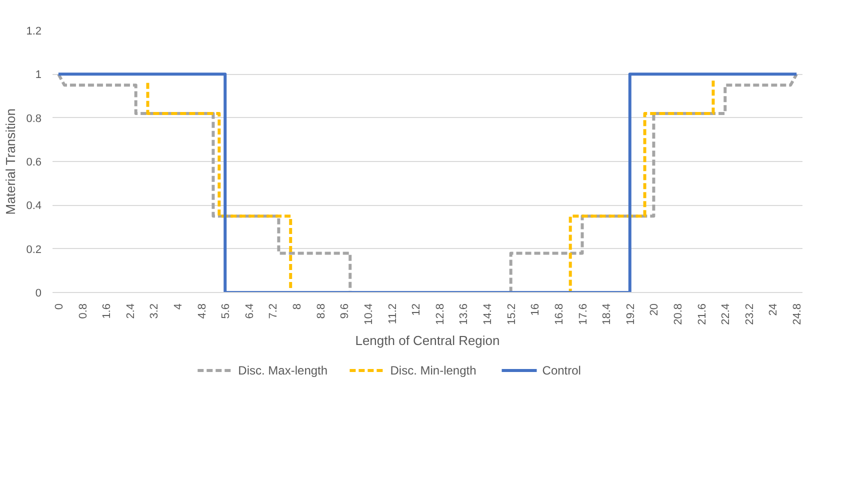 The image size is (852, 480). Describe the element at coordinates (38, 294) in the screenshot. I see `y-tick-label: 0` at that location.